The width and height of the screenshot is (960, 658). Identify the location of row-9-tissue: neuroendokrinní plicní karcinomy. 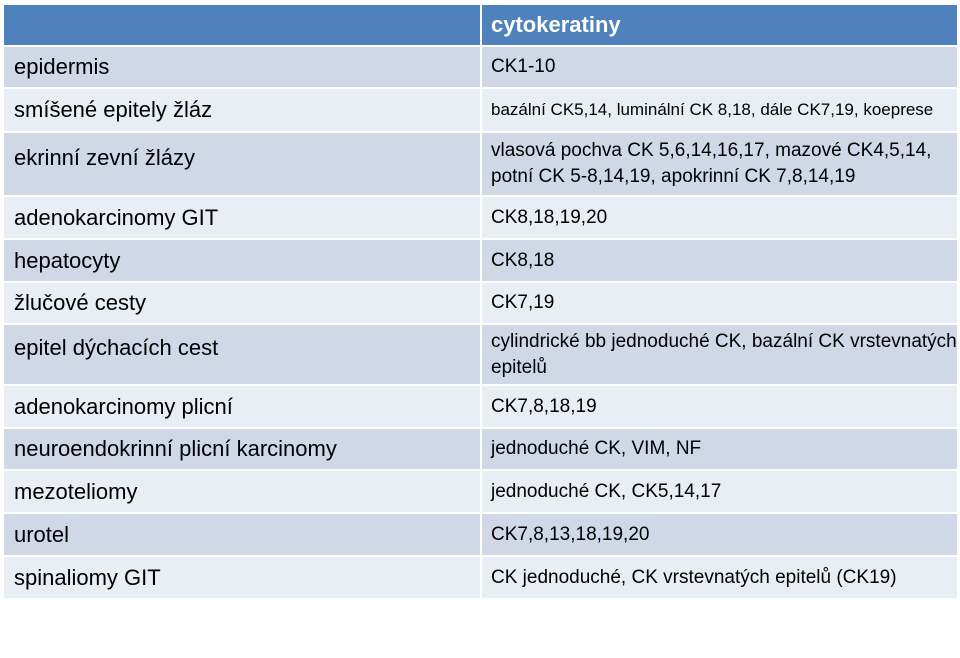
(243, 450).